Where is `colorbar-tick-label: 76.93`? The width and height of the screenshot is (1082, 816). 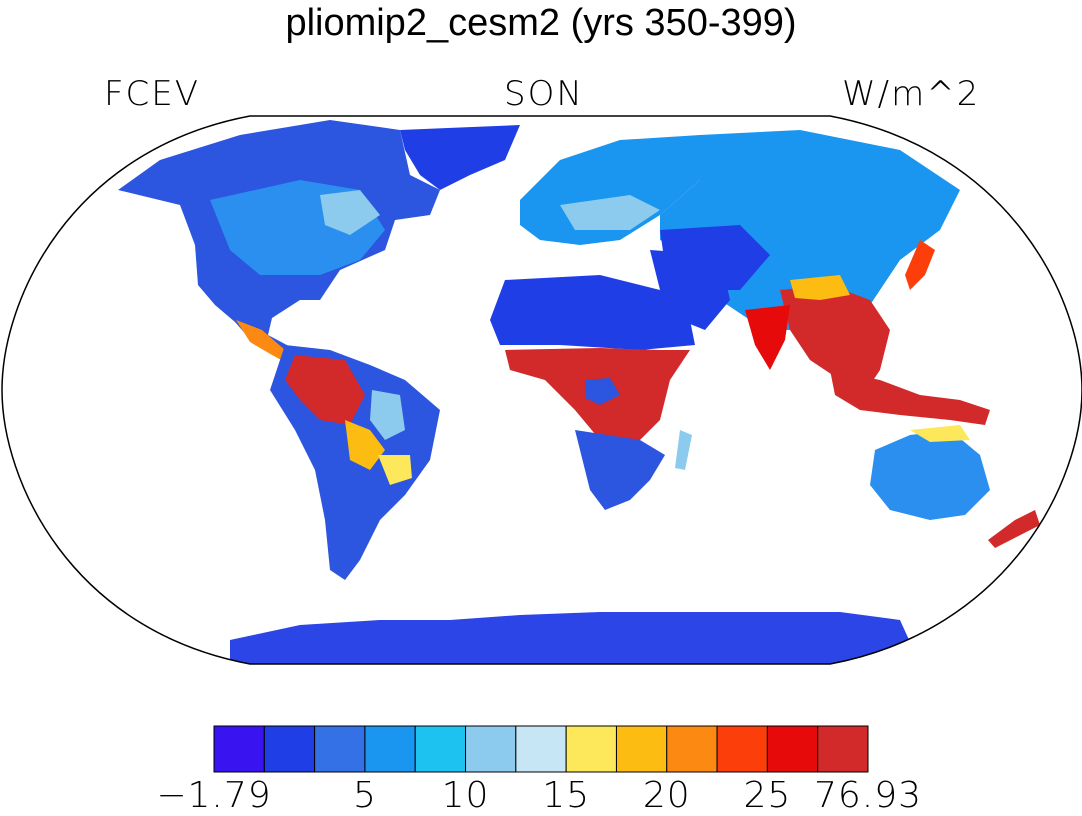 colorbar-tick-label: 76.93 is located at coordinates (868, 795).